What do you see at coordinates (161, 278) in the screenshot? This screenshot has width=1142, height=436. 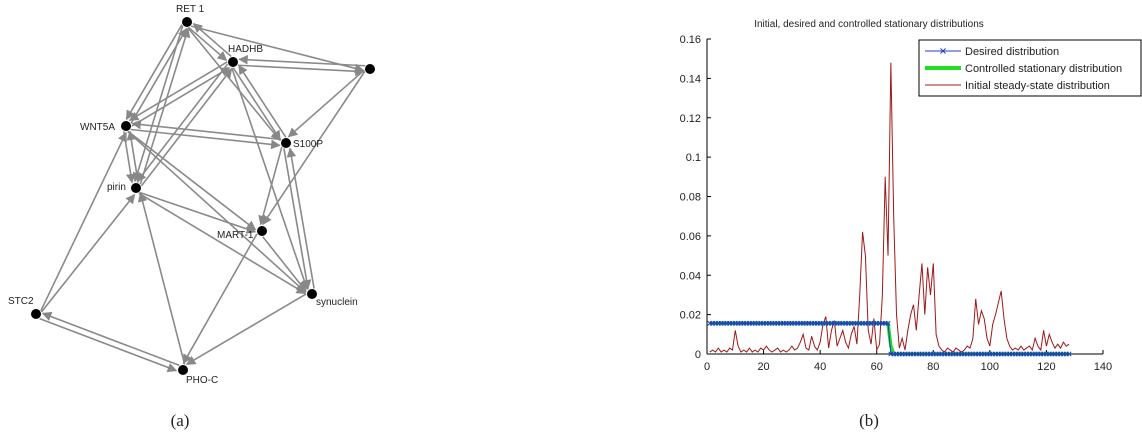 I see `edge-phoc-to-pirin` at bounding box center [161, 278].